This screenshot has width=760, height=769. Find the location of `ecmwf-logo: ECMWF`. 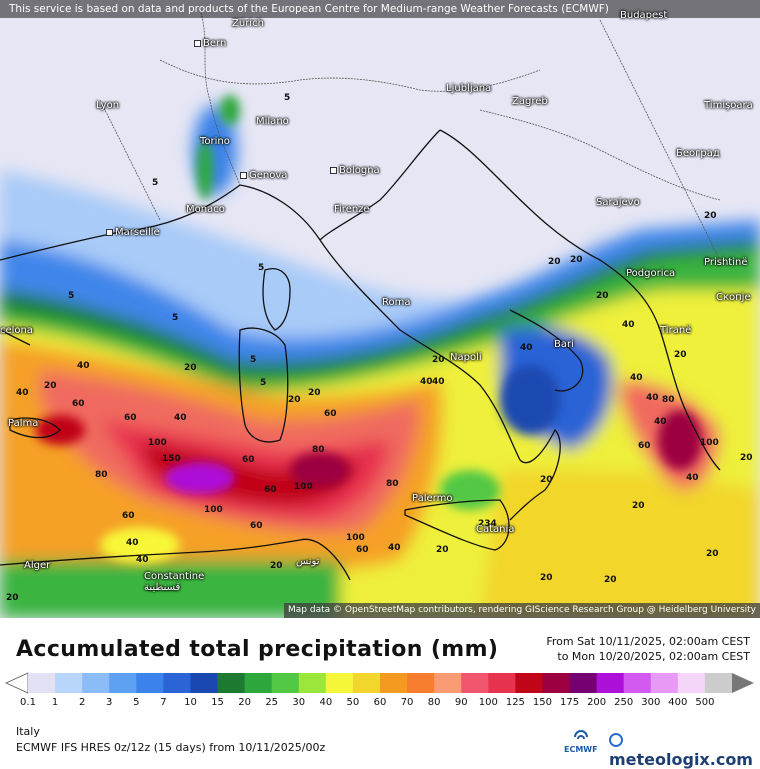

ecmwf-logo: ECMWF is located at coordinates (583, 744).